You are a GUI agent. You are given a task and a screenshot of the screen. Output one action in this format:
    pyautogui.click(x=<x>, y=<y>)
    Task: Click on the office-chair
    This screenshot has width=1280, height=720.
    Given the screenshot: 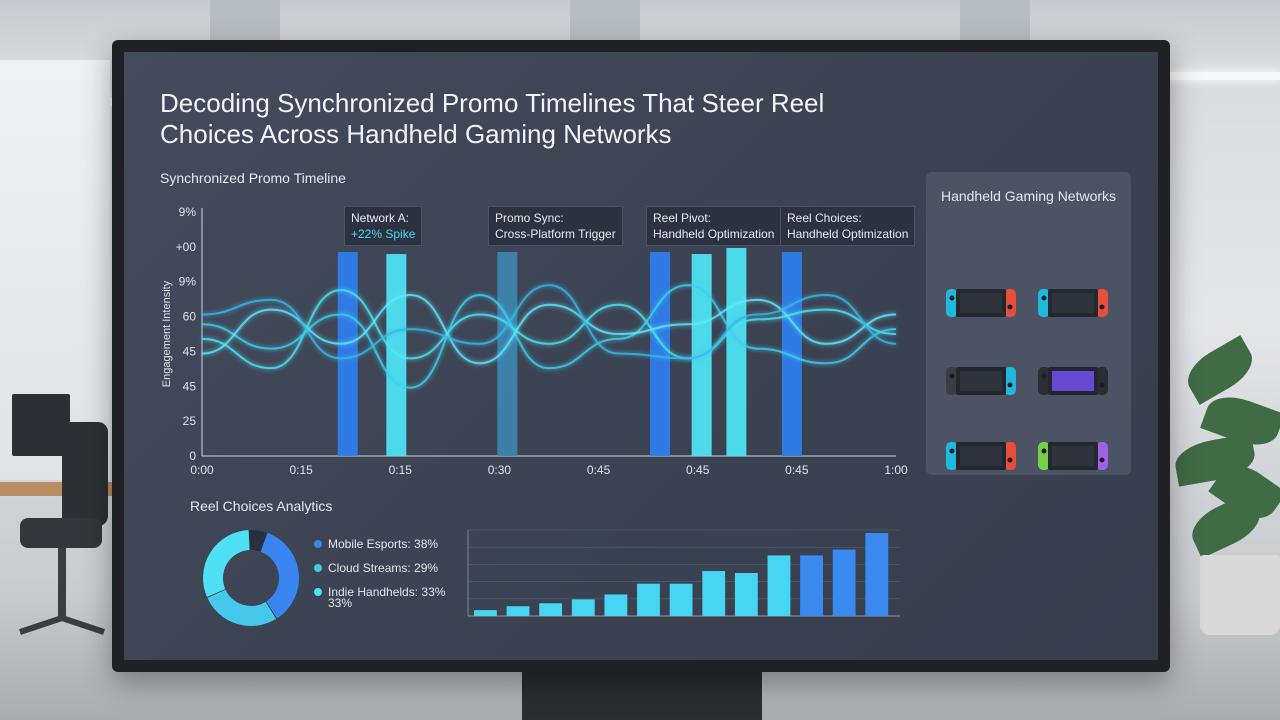 What is the action you would take?
    pyautogui.click(x=63, y=528)
    